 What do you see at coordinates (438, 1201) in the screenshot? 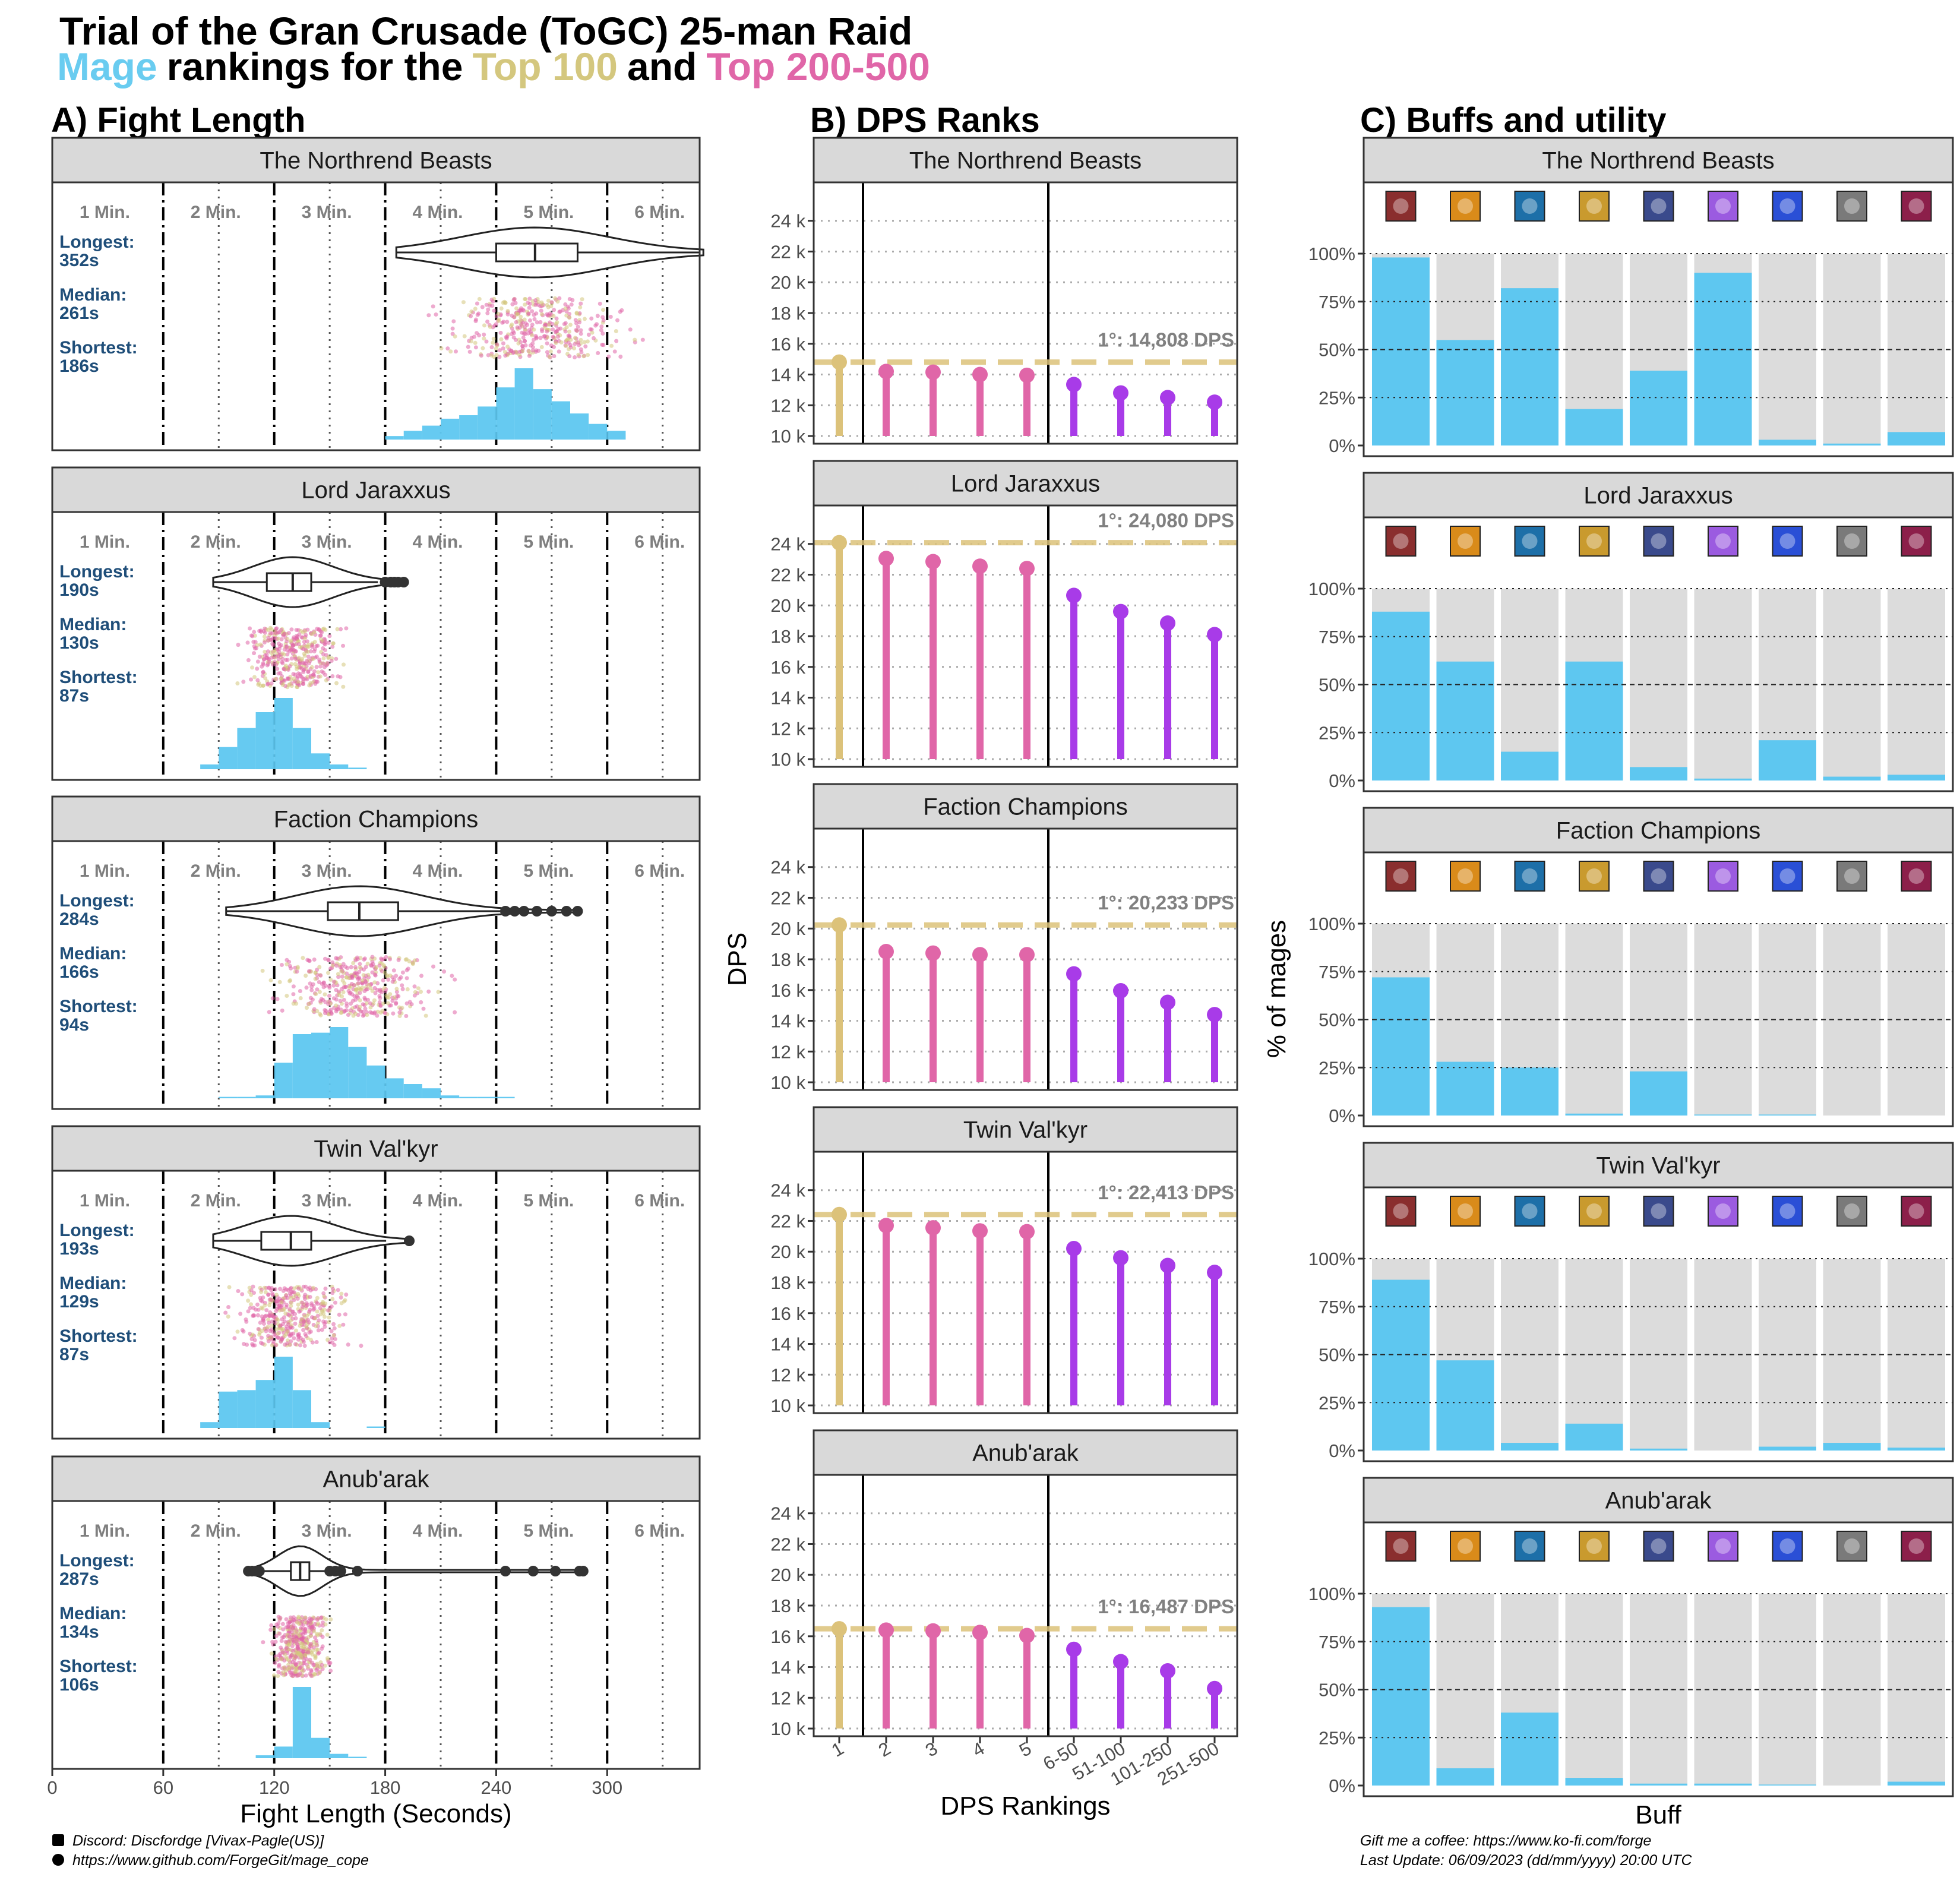
I see `minute-label: 4 Min.` at bounding box center [438, 1201].